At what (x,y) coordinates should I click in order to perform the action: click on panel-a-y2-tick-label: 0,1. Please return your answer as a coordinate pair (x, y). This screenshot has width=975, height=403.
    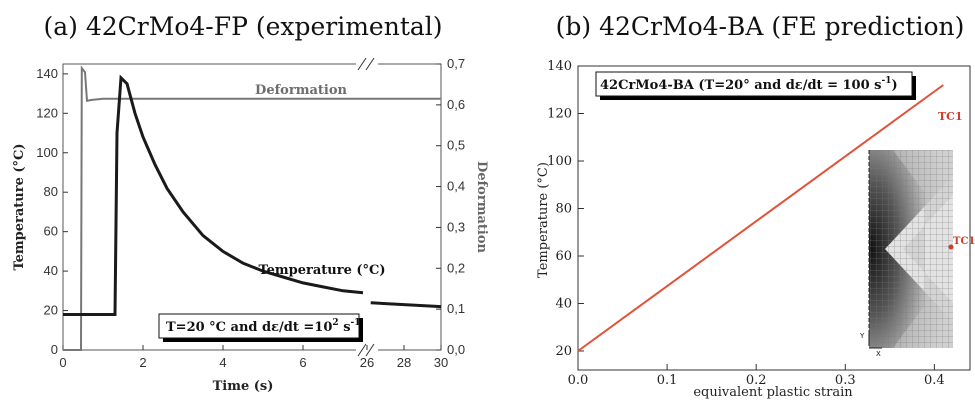
    Looking at the image, I should click on (456, 308).